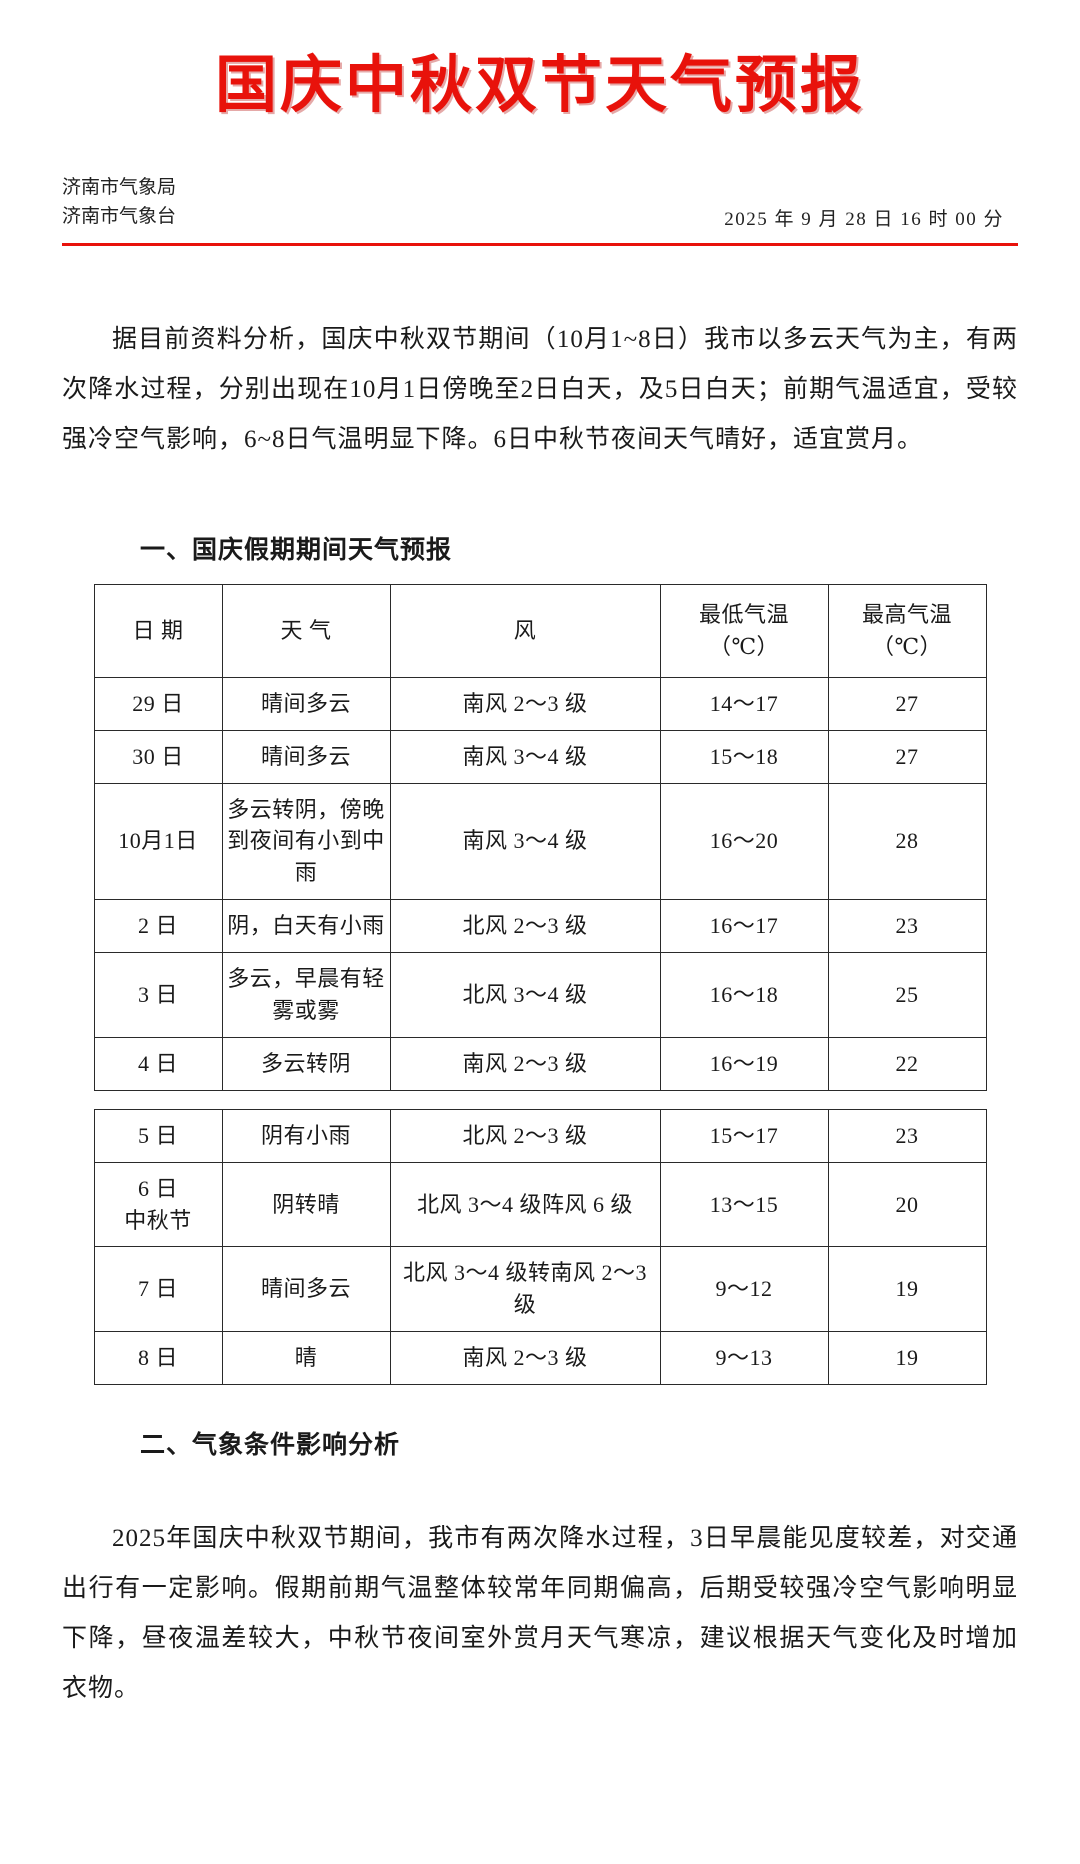 This screenshot has width=1080, height=1864. Describe the element at coordinates (158, 631) in the screenshot. I see `header-date: 日 期` at that location.